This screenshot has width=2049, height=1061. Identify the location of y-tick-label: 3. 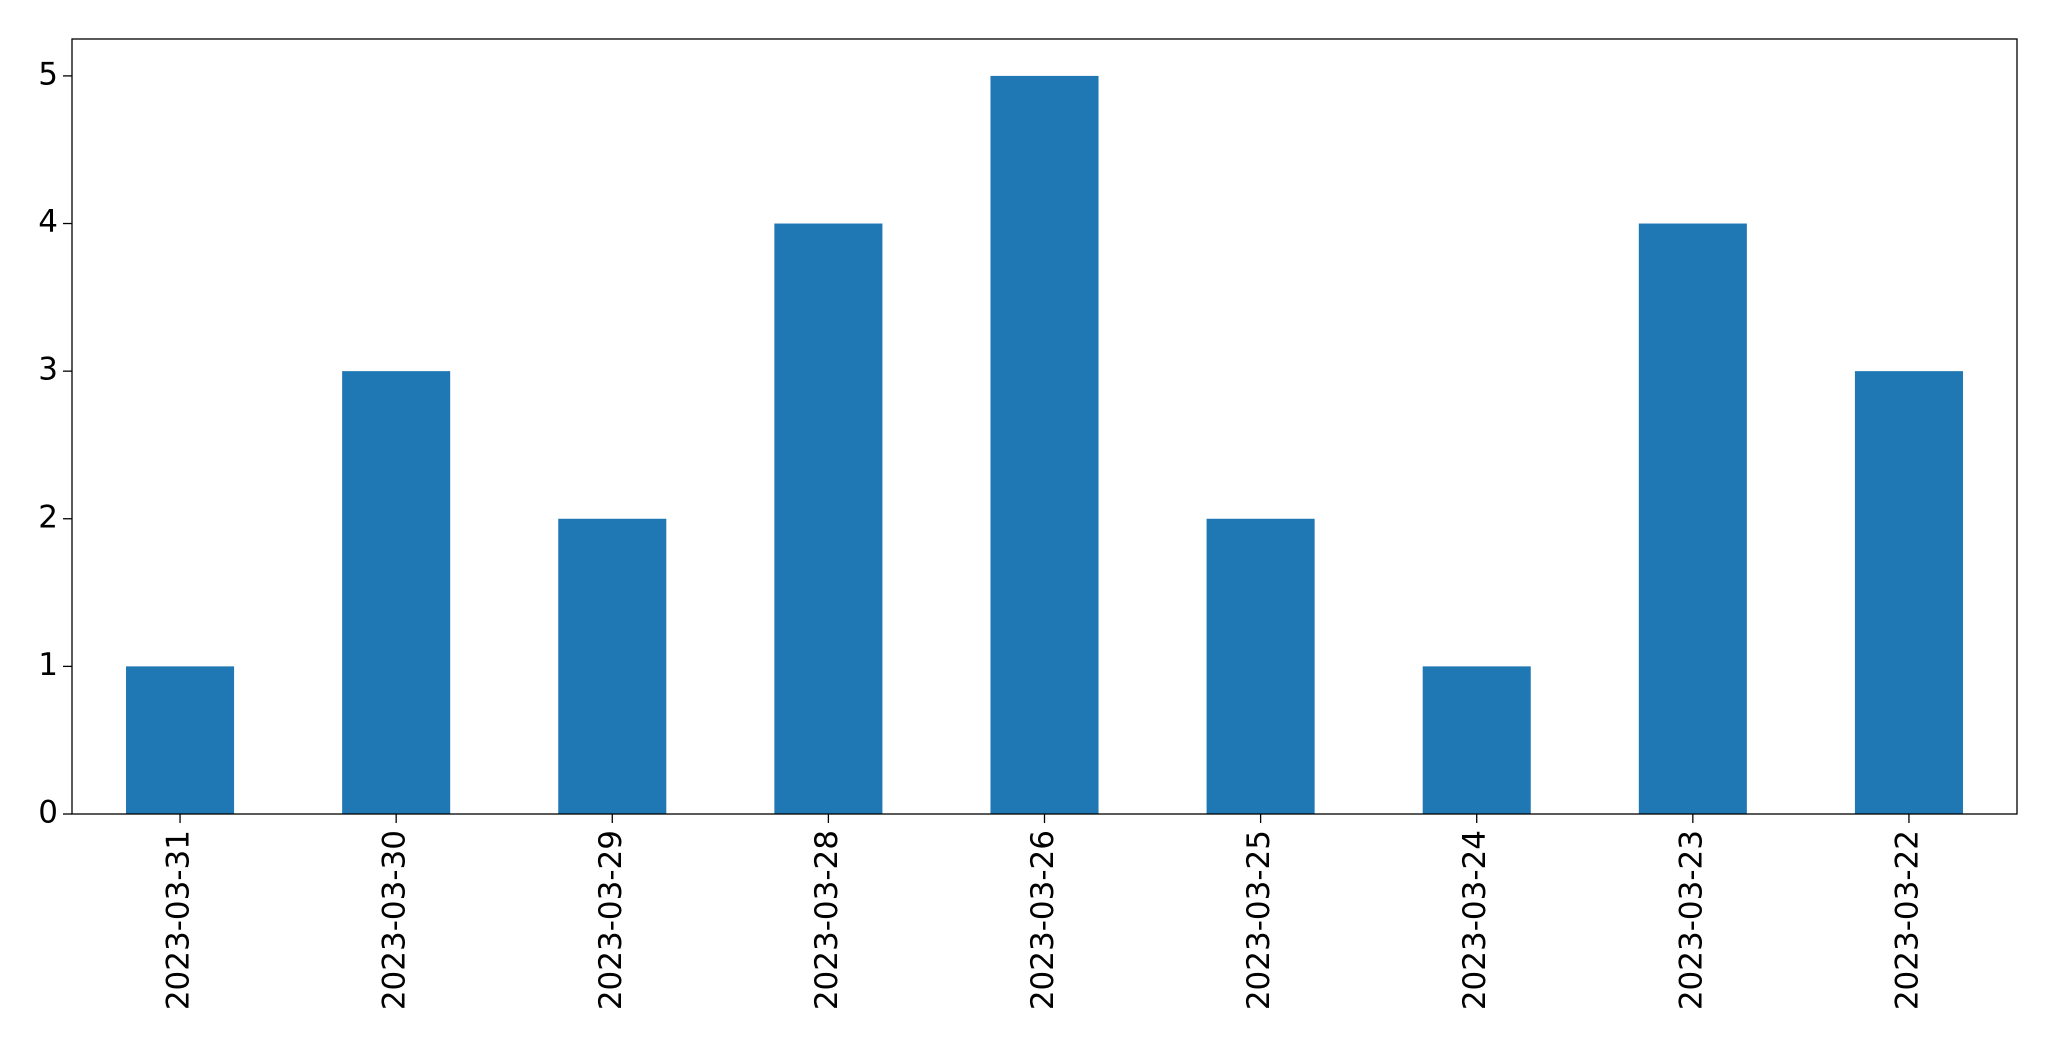
(48, 370).